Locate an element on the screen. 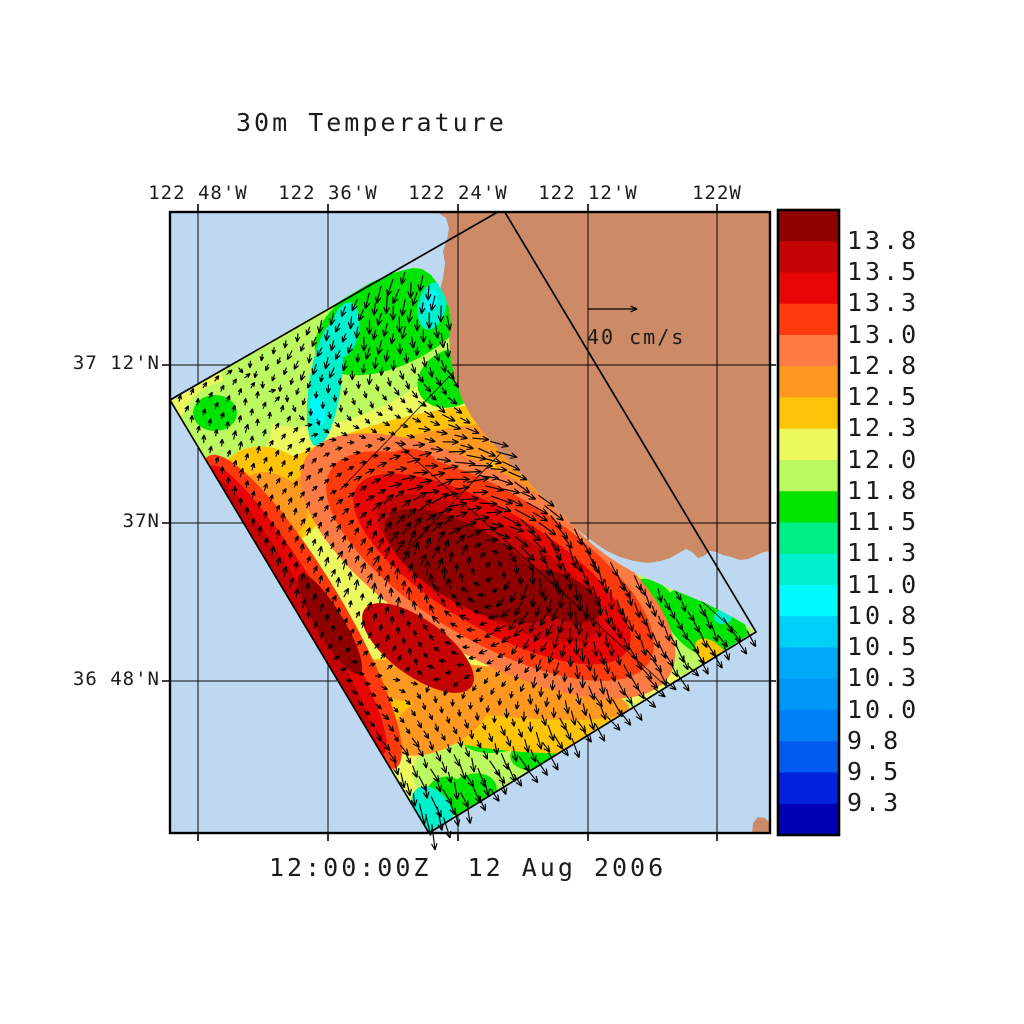 The height and width of the screenshot is (1024, 1024). colorbar-tick-label: 11.0 is located at coordinates (883, 584).